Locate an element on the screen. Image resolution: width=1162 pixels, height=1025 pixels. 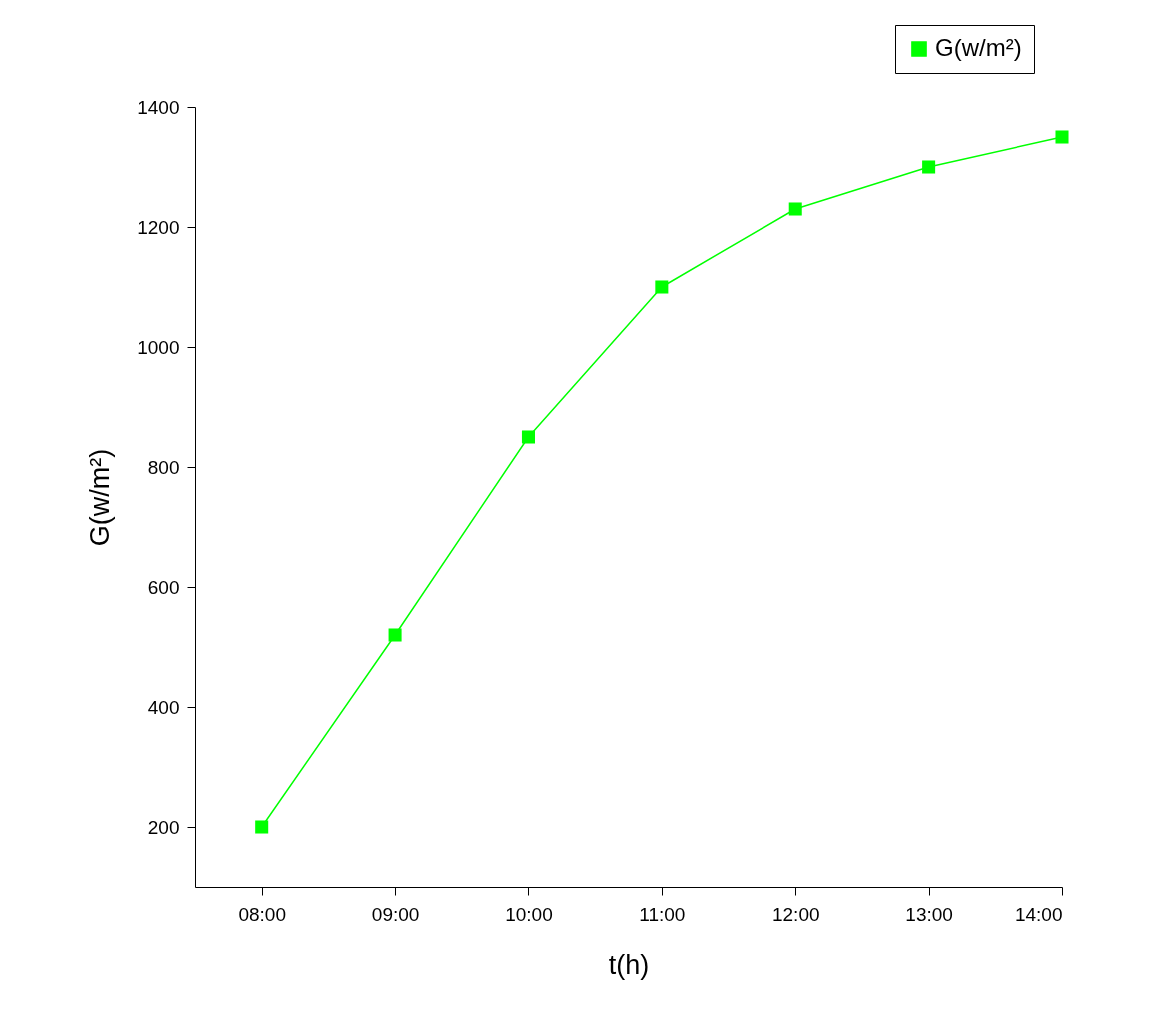
x-tick-label: 11:00 is located at coordinates (662, 914).